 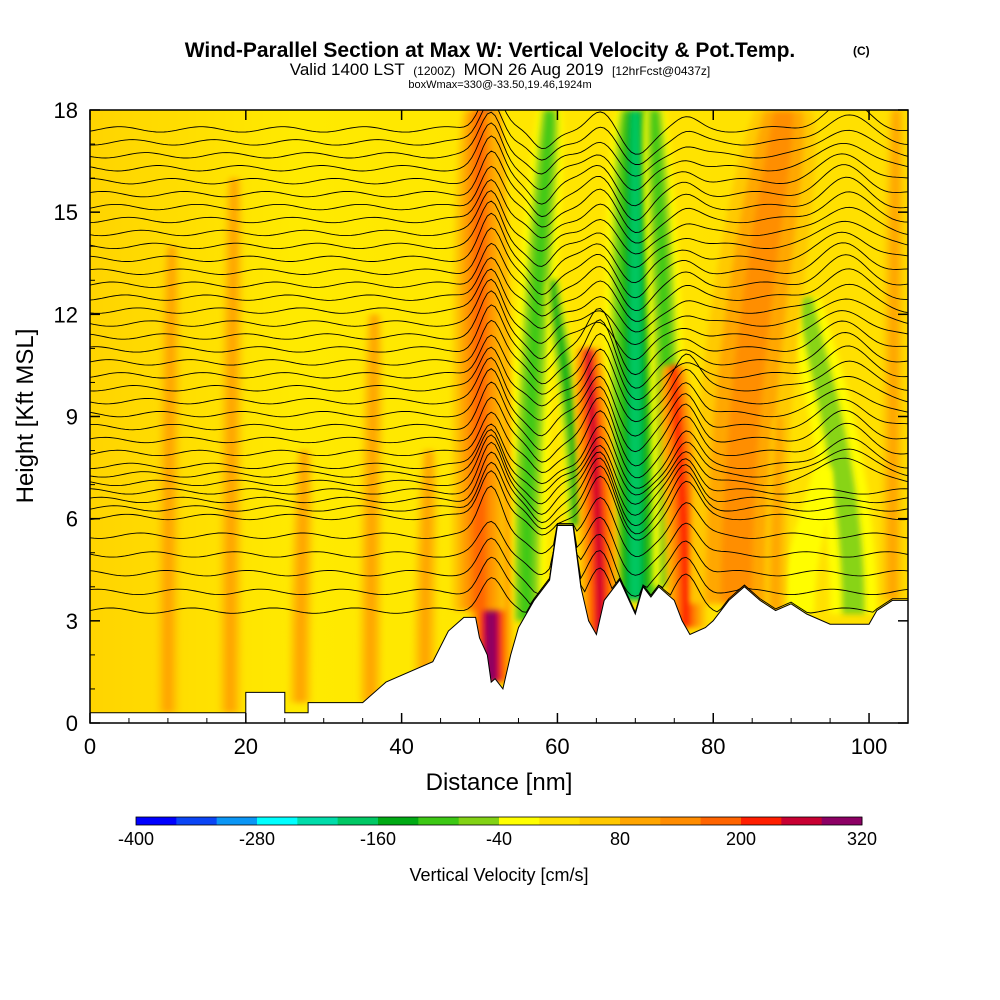 I want to click on y-tick-label: 12, so click(x=66, y=314).